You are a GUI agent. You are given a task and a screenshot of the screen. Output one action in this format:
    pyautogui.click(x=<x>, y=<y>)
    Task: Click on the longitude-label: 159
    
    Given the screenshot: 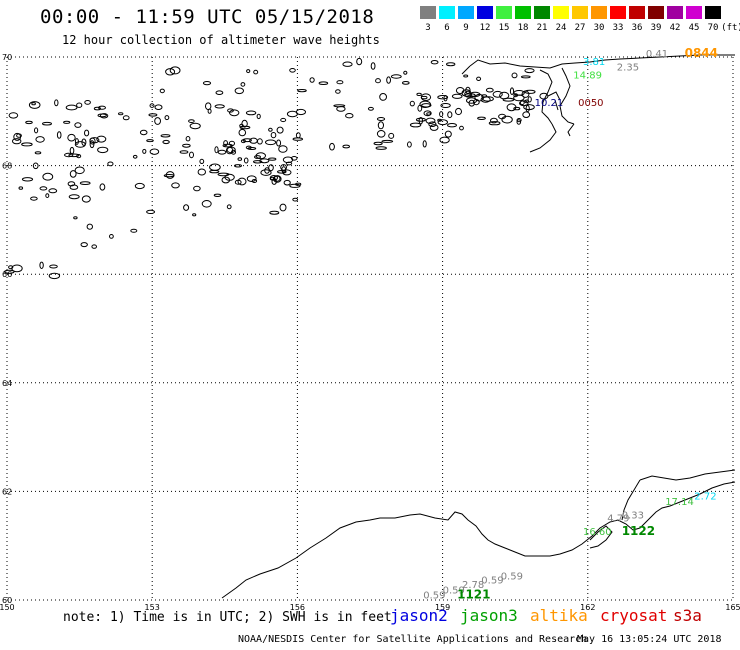 What is the action you would take?
    pyautogui.click(x=442, y=607)
    